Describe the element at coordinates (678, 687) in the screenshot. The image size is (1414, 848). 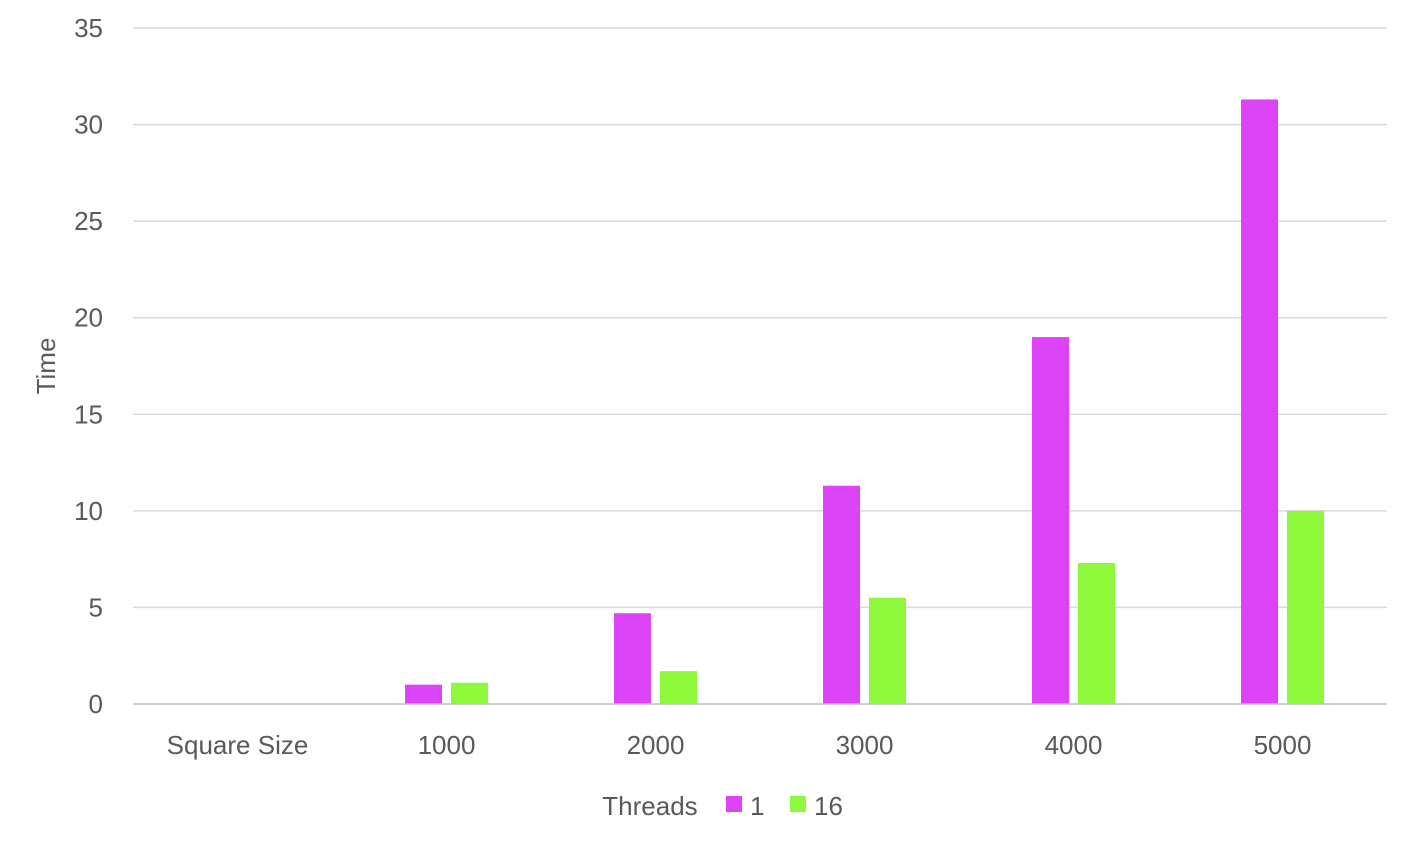
I see `bar-series-16-2000` at that location.